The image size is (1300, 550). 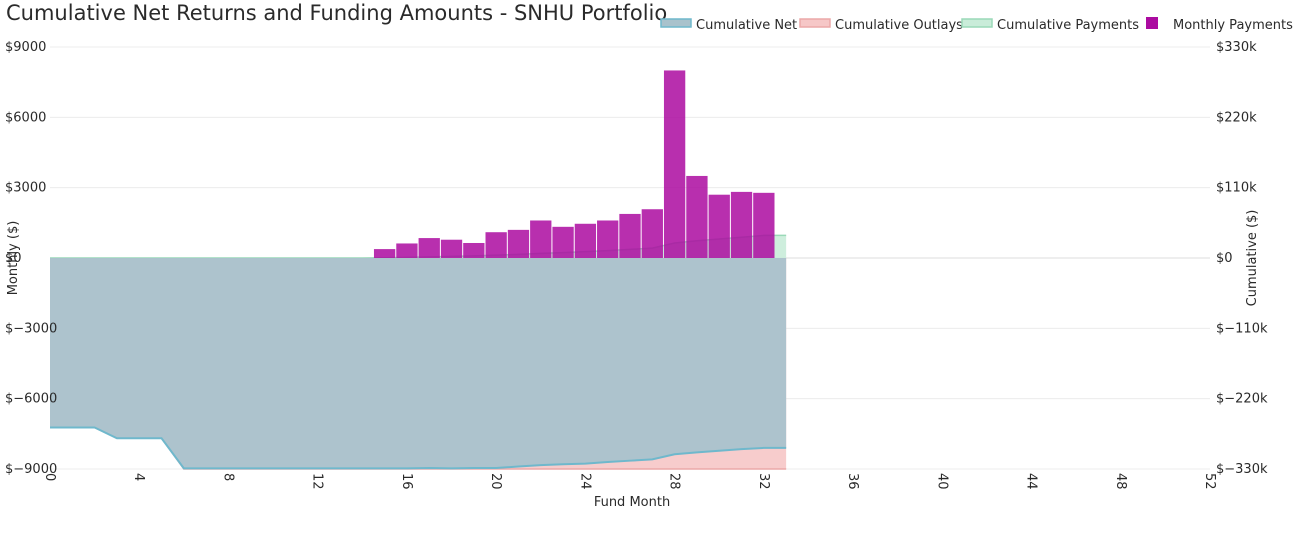 I want to click on x-tick-label: 4, so click(x=138, y=477).